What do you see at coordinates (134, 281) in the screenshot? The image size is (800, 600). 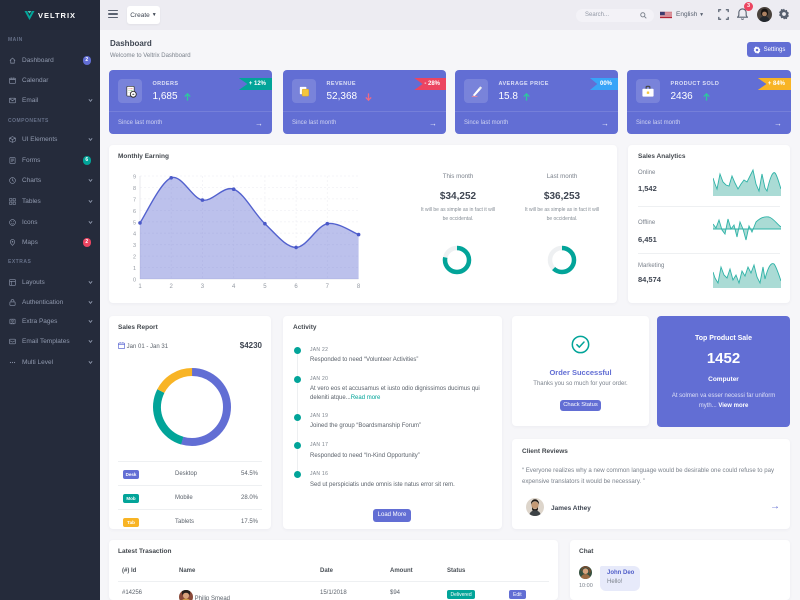 I see `svg-text: 0` at bounding box center [134, 281].